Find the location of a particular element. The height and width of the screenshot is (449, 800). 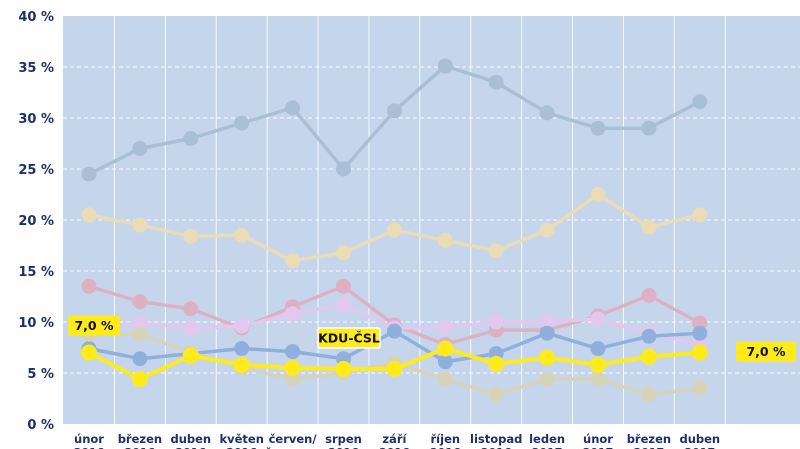

y-tick-label: 0 % is located at coordinates (40, 425).